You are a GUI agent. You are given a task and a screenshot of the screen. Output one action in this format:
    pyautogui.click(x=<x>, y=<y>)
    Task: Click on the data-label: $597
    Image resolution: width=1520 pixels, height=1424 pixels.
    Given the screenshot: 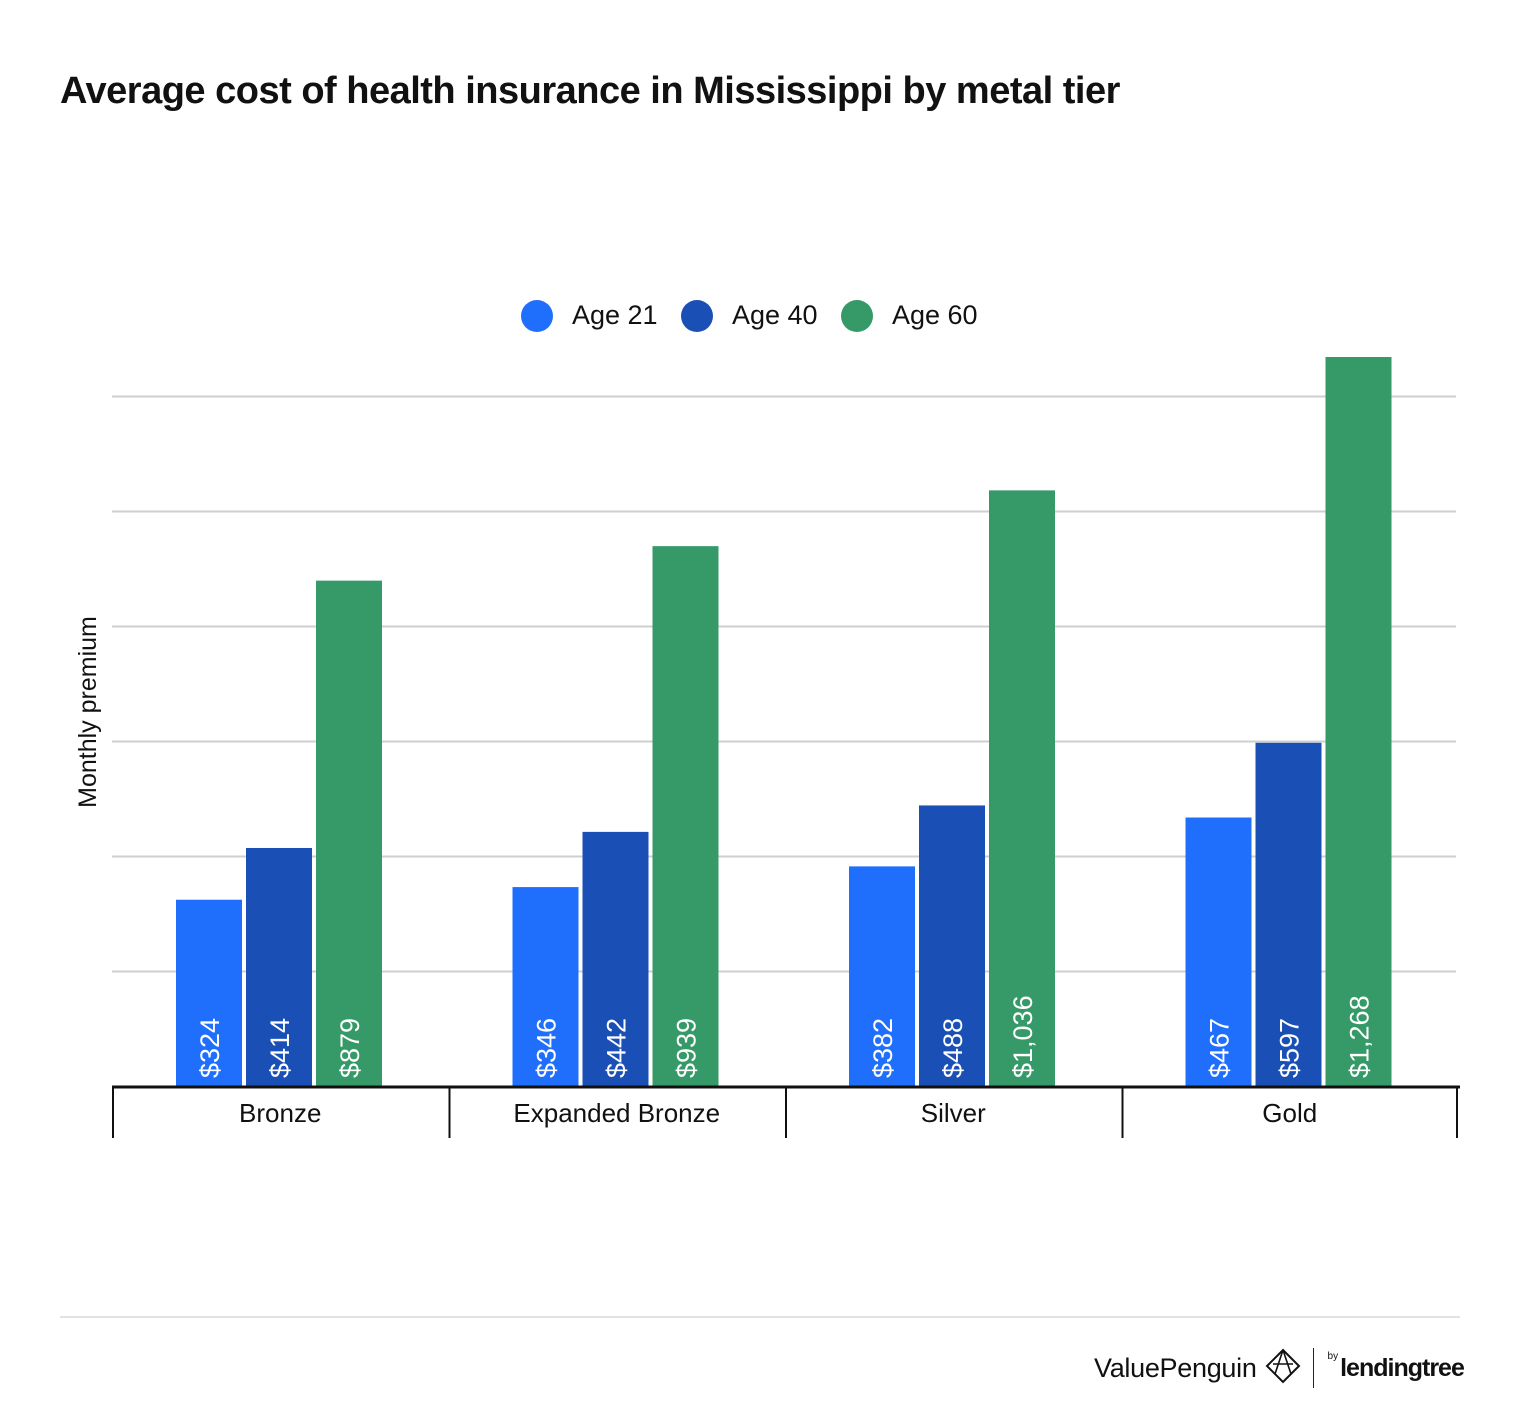 What is the action you would take?
    pyautogui.click(x=1290, y=1048)
    